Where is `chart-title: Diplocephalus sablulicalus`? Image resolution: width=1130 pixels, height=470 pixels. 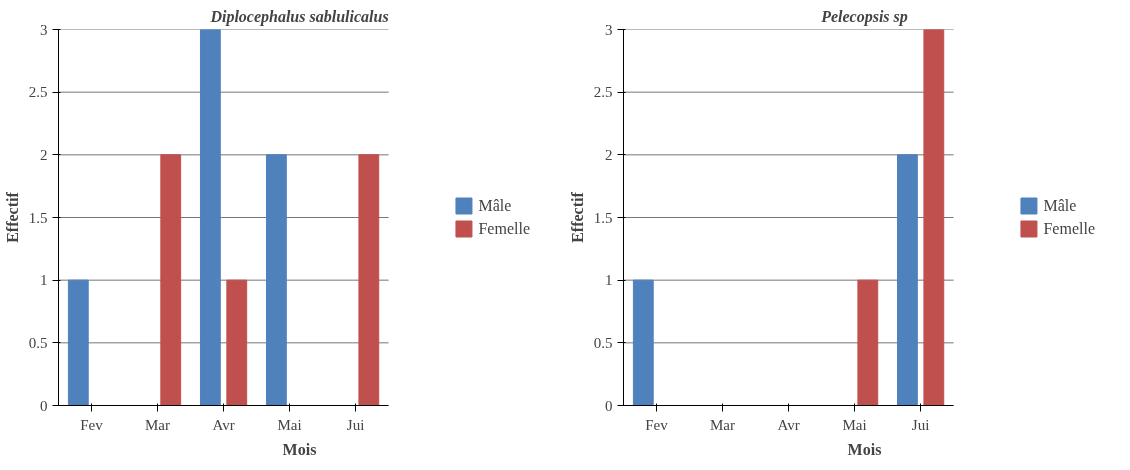 chart-title: Diplocephalus sablulicalus is located at coordinates (299, 16).